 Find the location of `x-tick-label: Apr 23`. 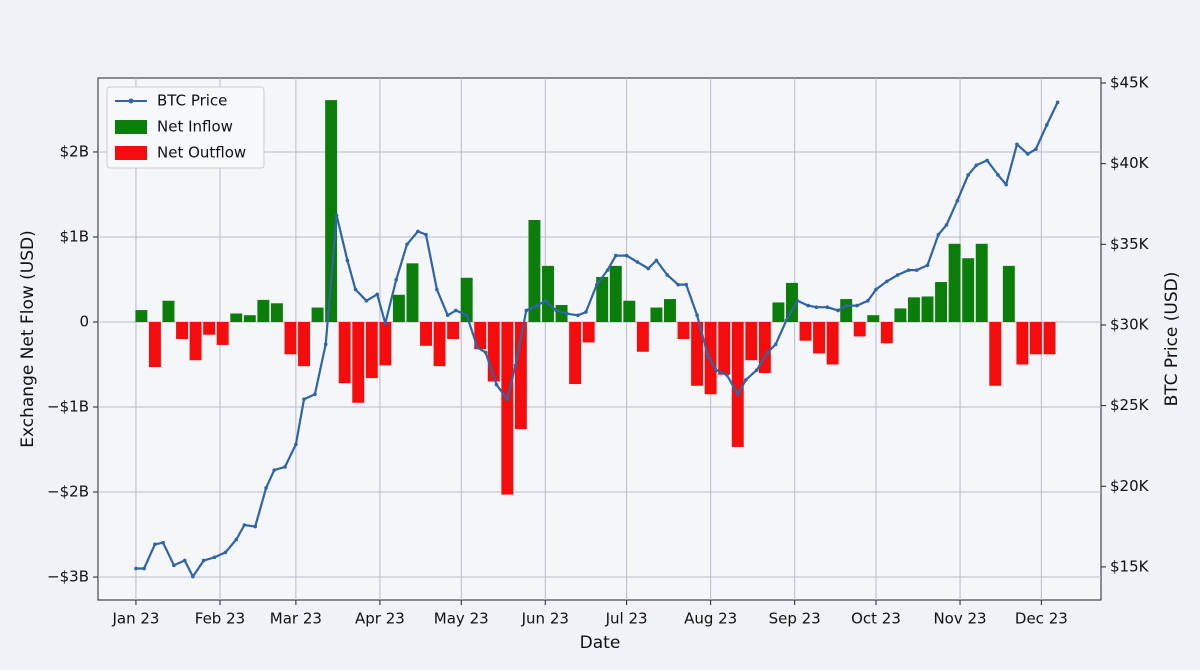

x-tick-label: Apr 23 is located at coordinates (380, 619).